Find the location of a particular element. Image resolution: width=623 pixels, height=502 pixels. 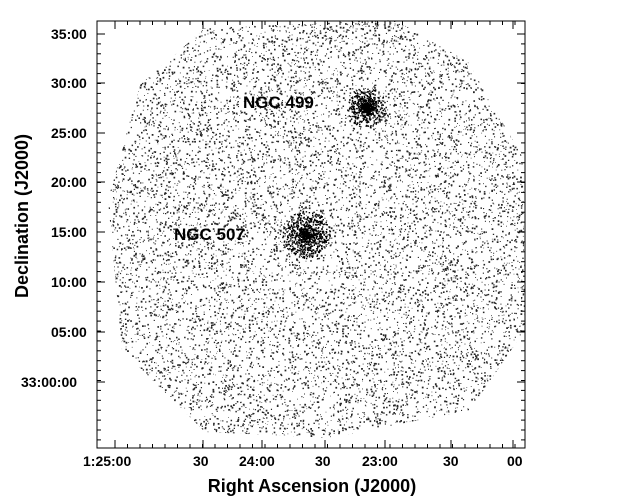

x-tick-label: 24:00 is located at coordinates (257, 461).